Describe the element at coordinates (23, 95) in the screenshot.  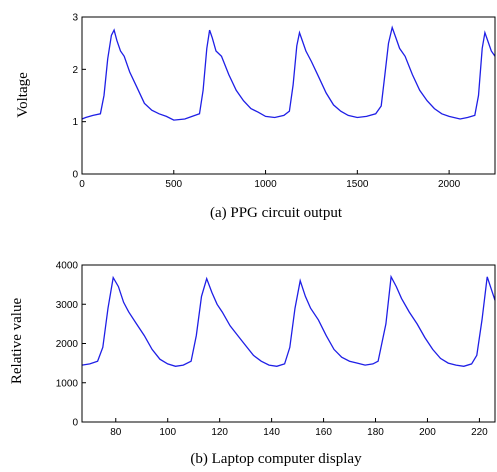
I see `chart-a-ylabel: Voltage` at that location.